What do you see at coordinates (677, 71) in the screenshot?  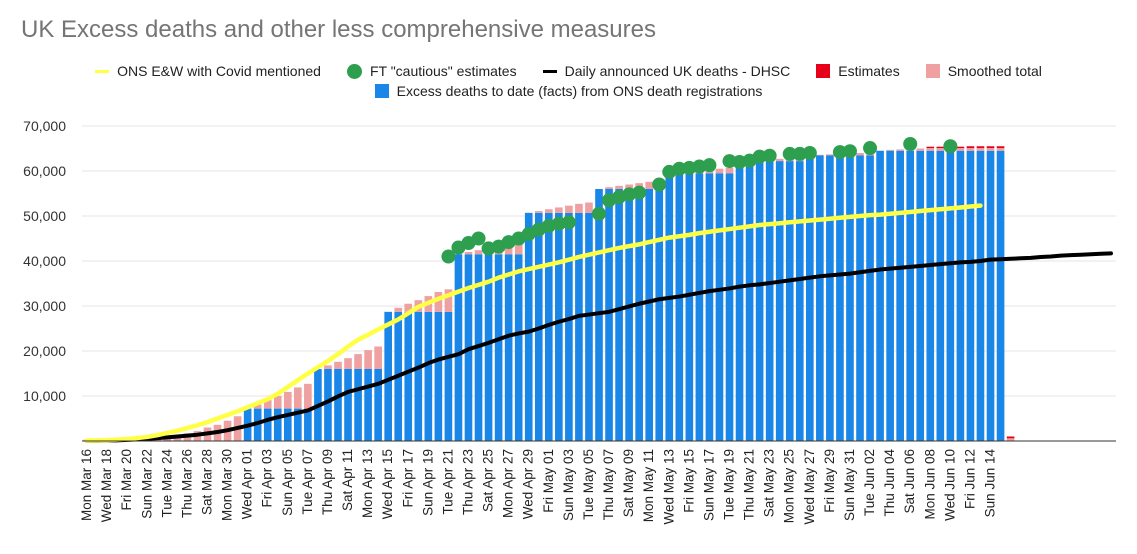 I see `legend-label-dhsc: Daily announced UK deaths - DHSC` at bounding box center [677, 71].